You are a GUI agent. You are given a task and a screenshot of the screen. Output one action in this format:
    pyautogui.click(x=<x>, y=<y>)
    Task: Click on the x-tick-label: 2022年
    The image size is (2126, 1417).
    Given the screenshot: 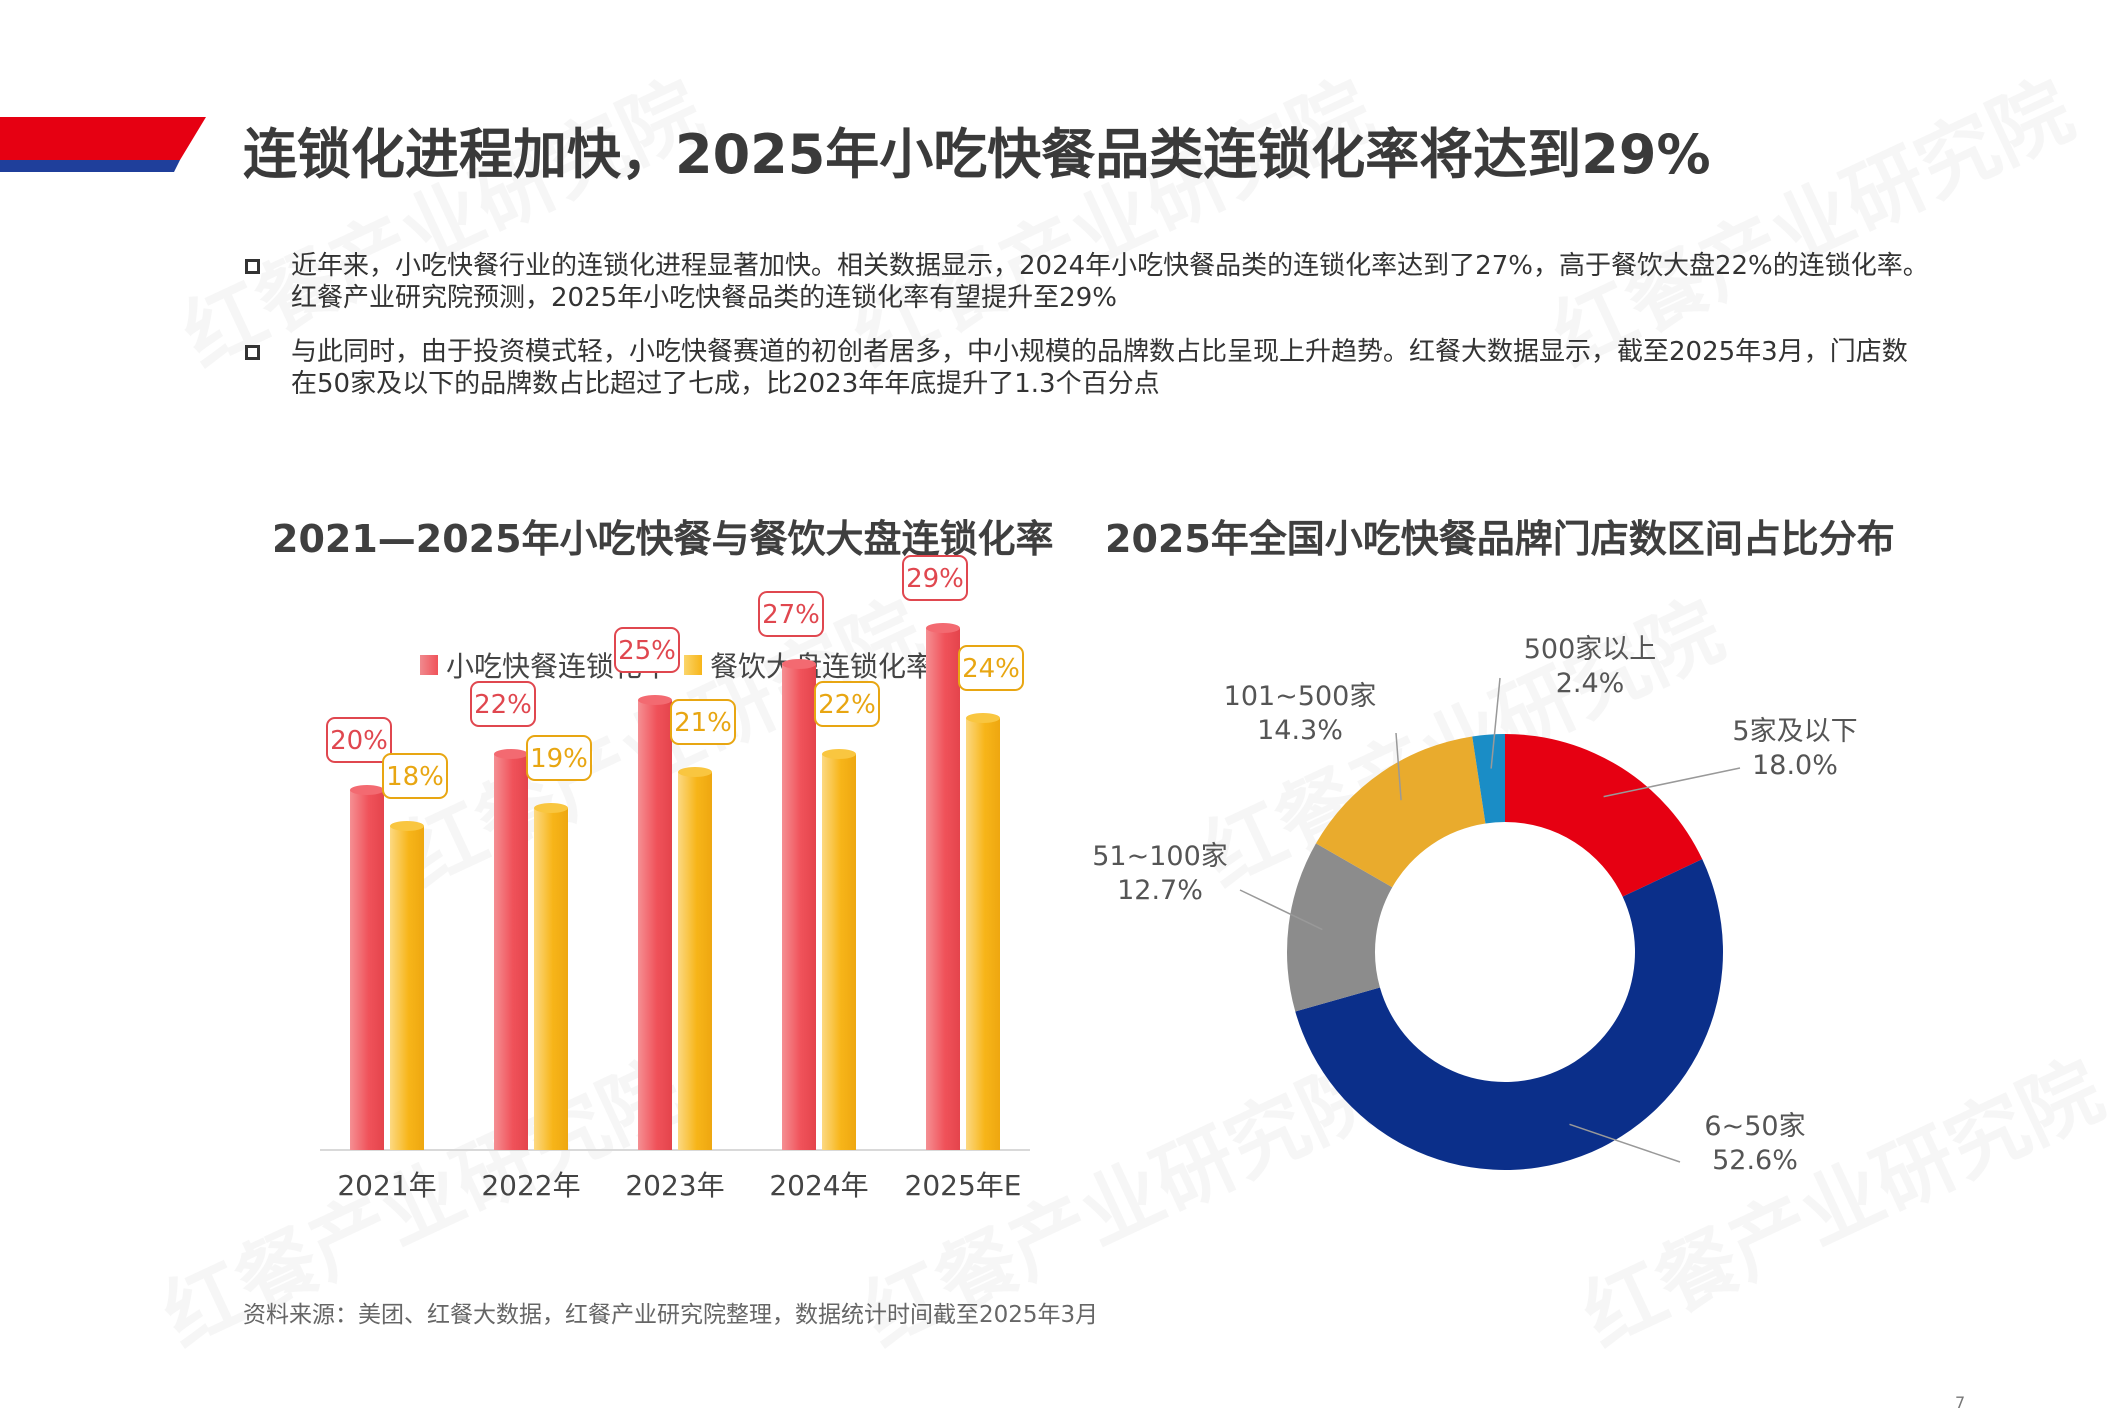 What is the action you would take?
    pyautogui.click(x=530, y=1185)
    